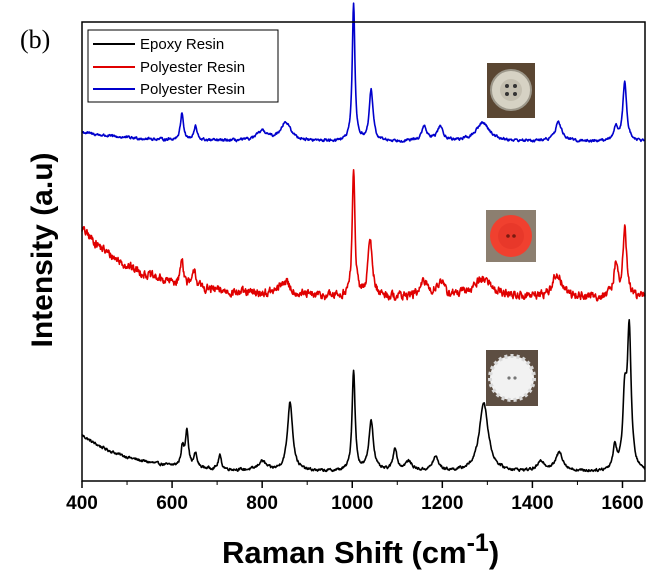 This screenshot has width=672, height=585. I want to click on x-axis-ticks: 400 600 800 1000 1200 1400 1600, so click(355, 497).